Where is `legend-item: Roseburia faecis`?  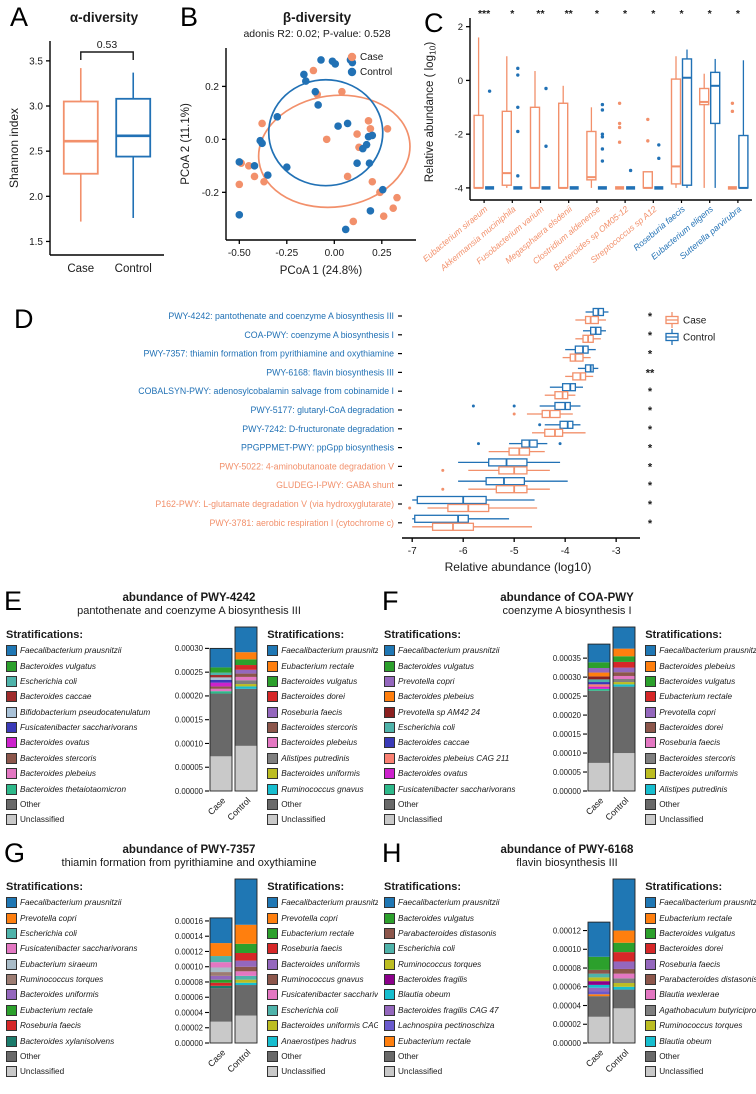 legend-item: Roseburia faecis is located at coordinates (700, 964).